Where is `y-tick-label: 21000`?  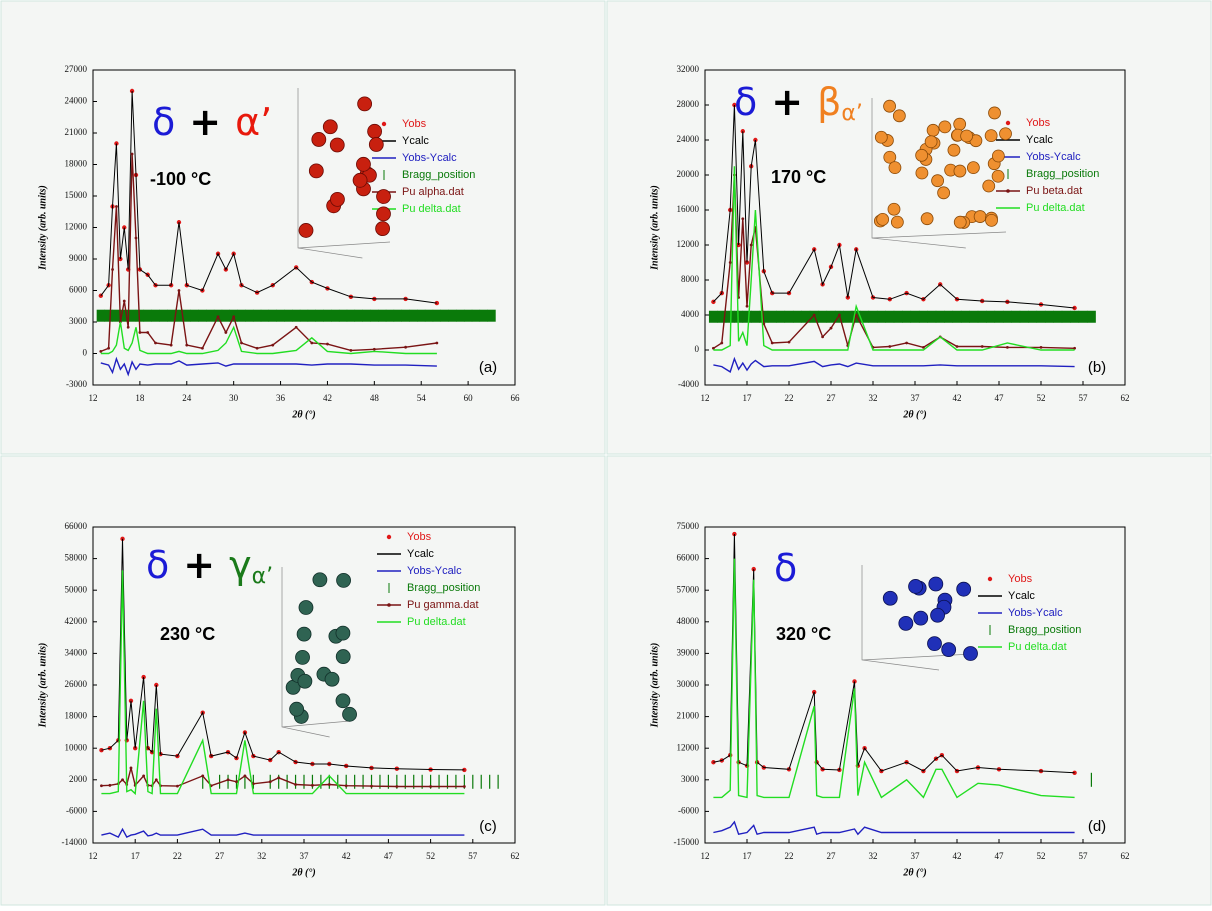 y-tick-label: 21000 is located at coordinates (76, 132).